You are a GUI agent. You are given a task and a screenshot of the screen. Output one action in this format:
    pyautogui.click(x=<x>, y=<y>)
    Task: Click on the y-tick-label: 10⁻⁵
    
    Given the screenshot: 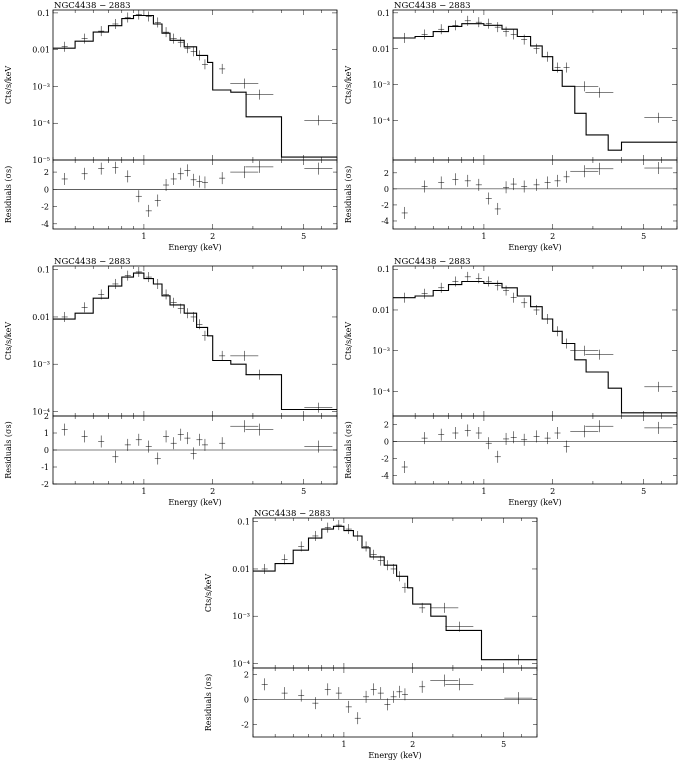 What is the action you would take?
    pyautogui.click(x=41, y=160)
    